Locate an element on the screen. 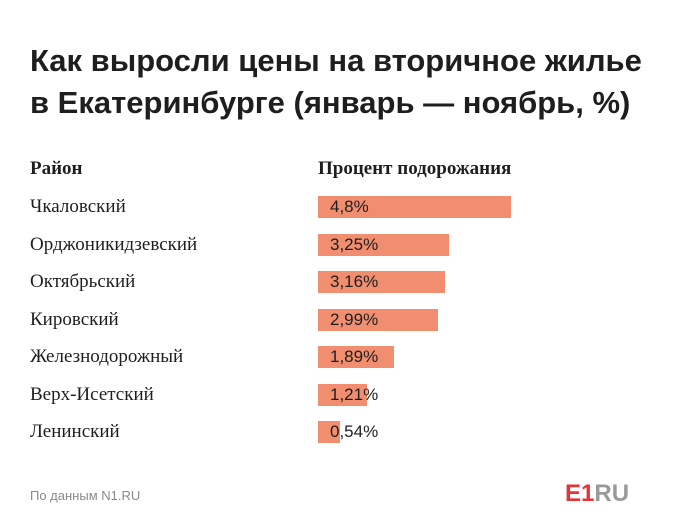  chart-title-line-2: в Екатеринбурге (январь — ноябрь, %) is located at coordinates (330, 102).